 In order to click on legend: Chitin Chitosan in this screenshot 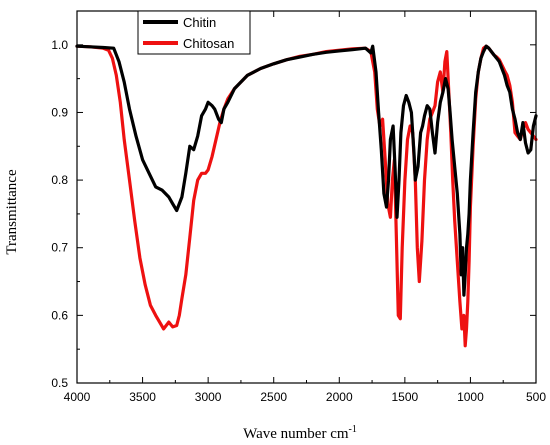, I will do `click(194, 32)`.